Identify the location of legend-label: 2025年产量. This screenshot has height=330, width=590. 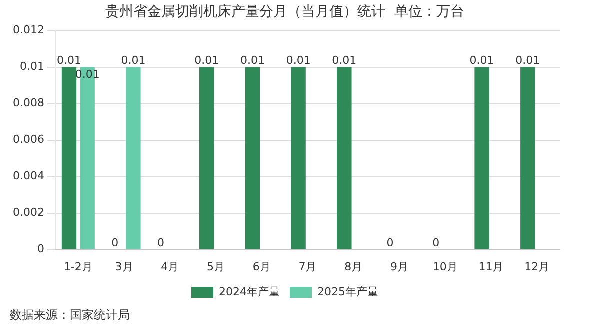
(348, 291).